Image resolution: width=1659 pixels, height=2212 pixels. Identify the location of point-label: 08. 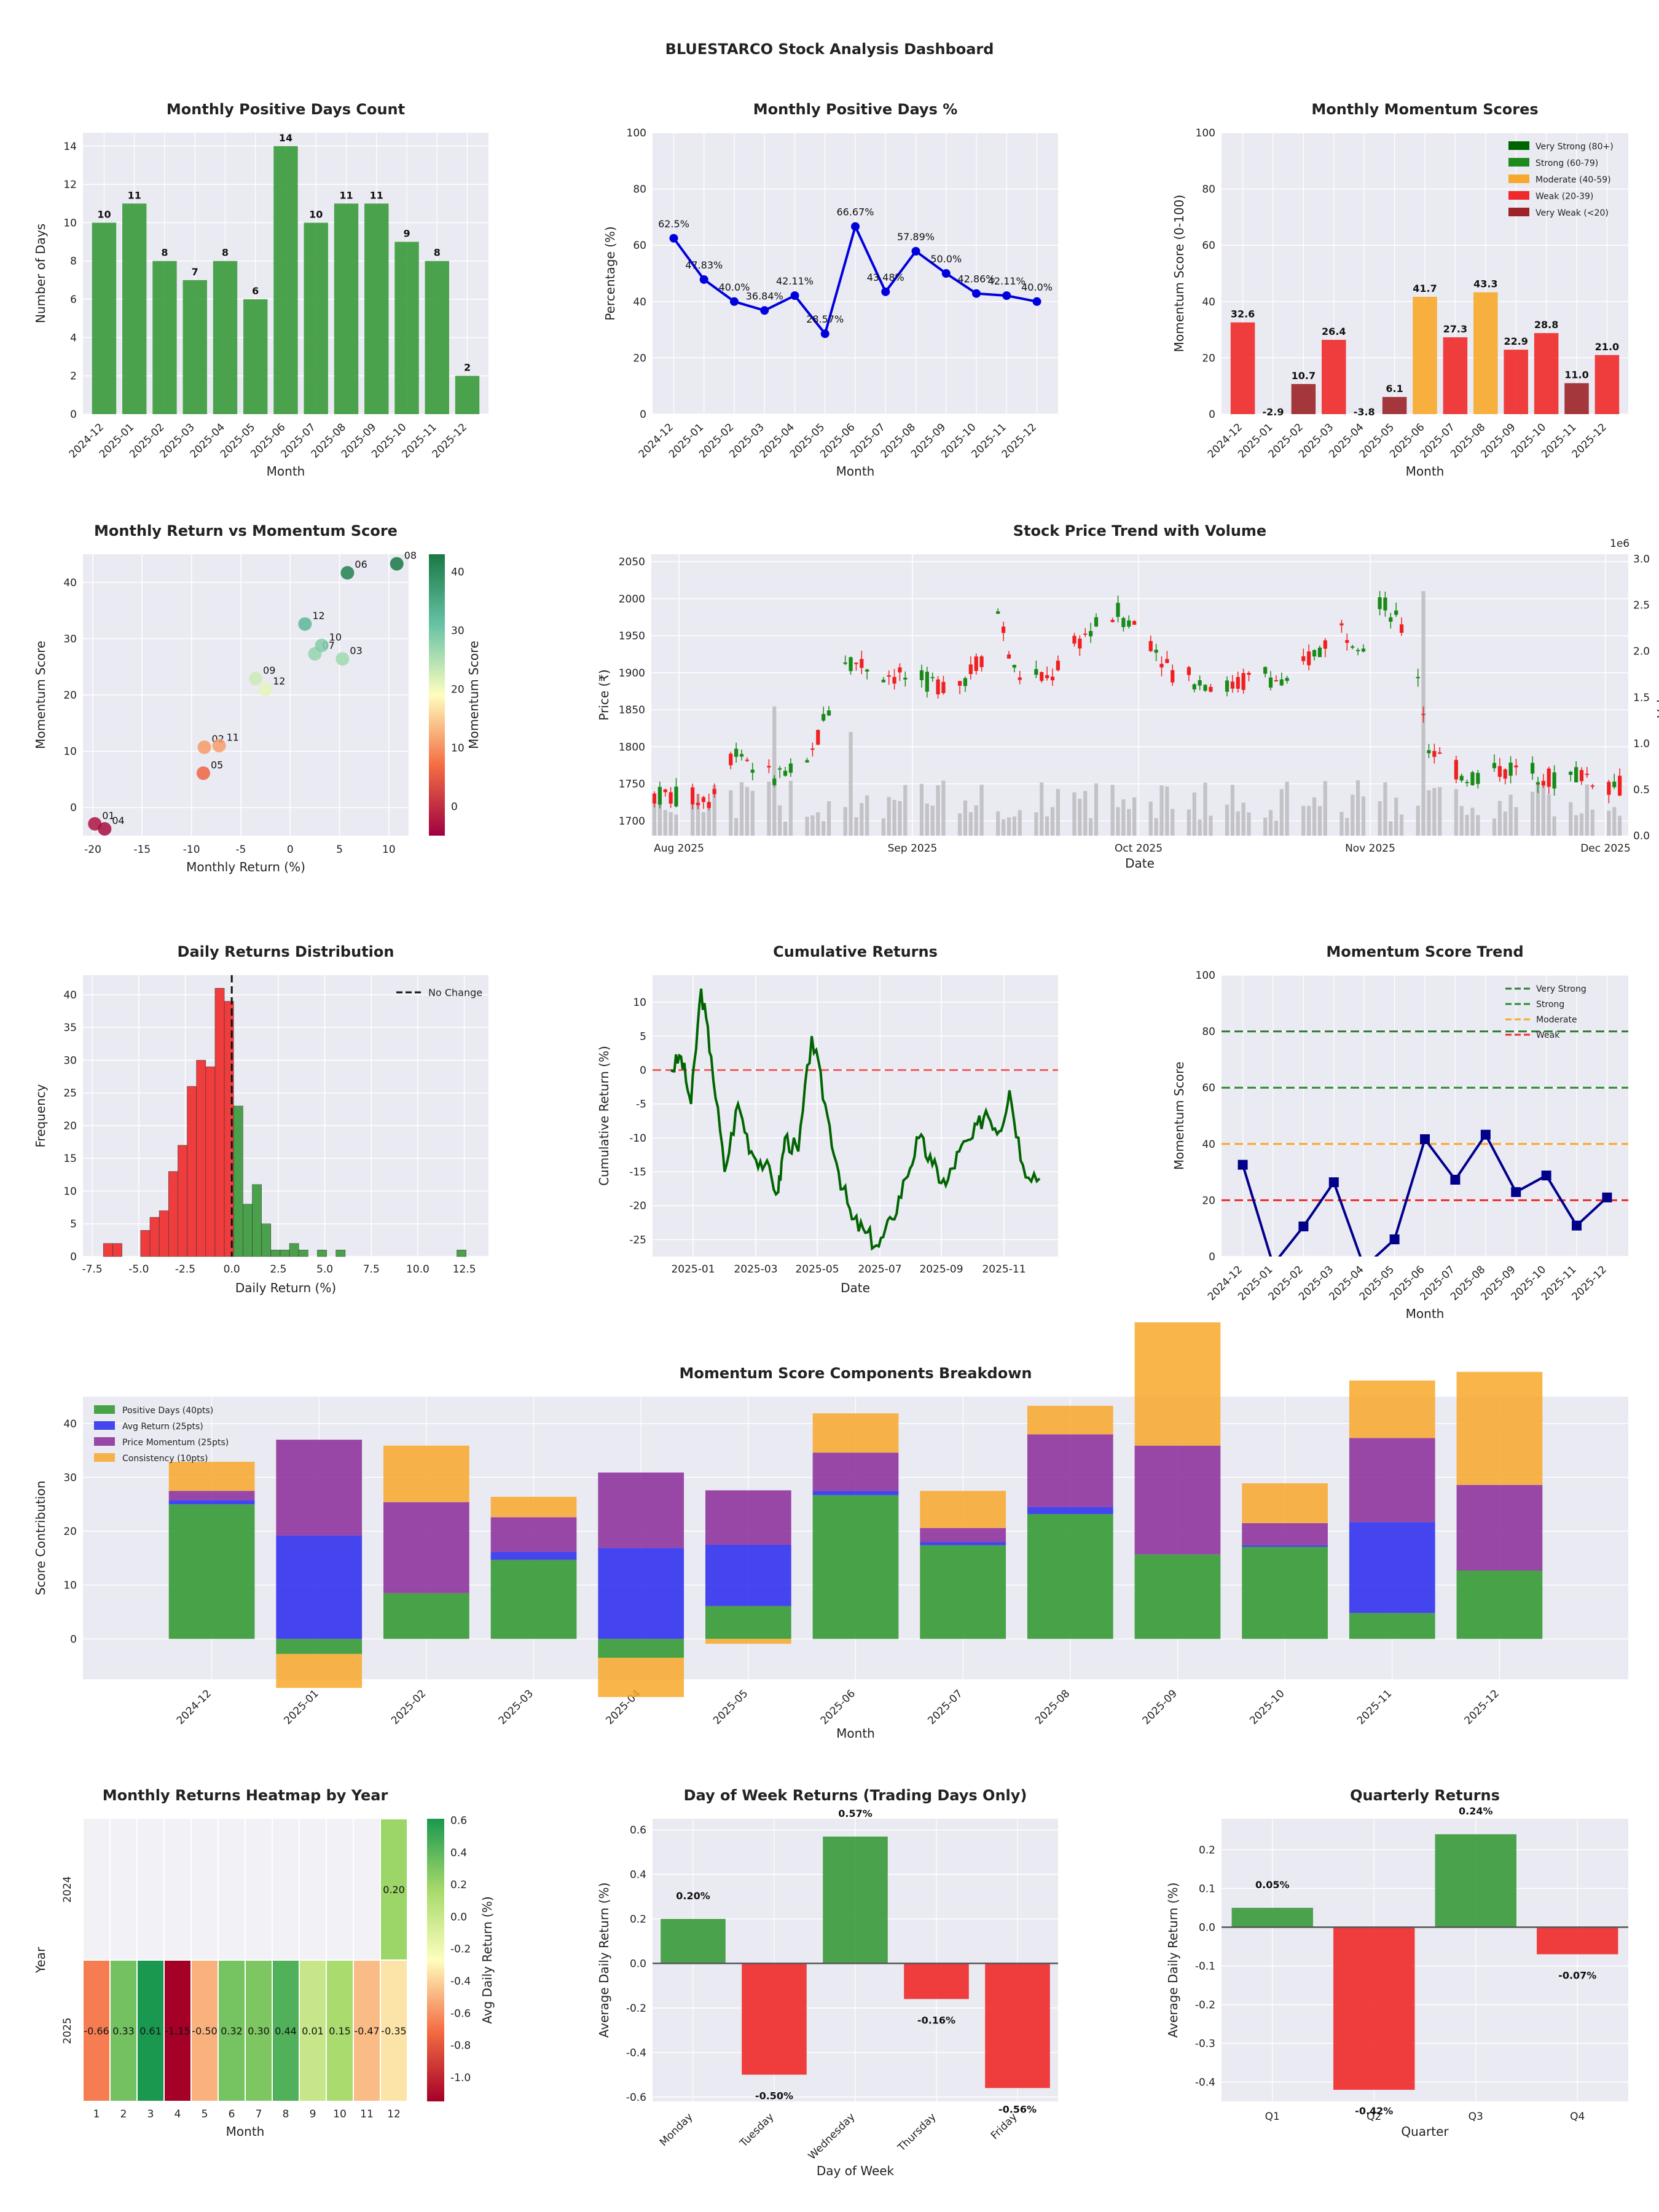
(410, 556).